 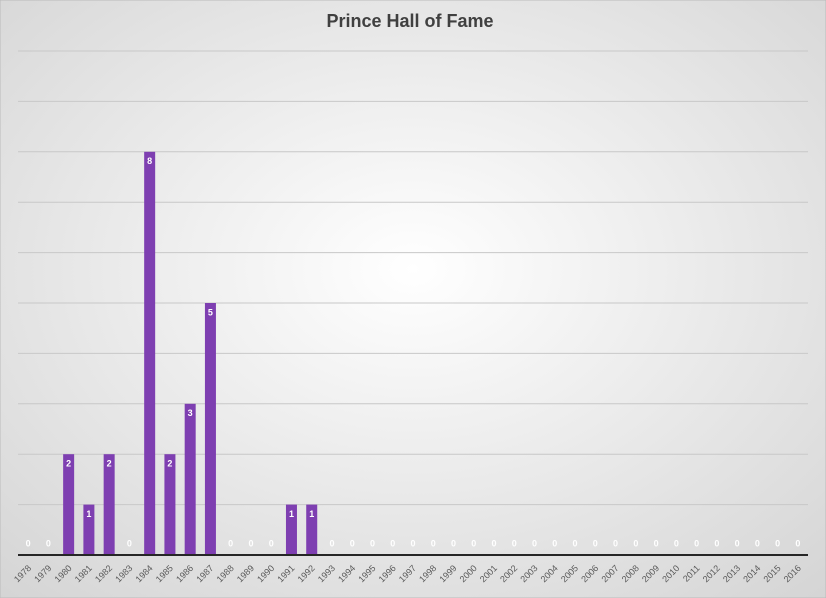 I want to click on chart-title: Prince Hall of Fame, so click(x=409, y=21).